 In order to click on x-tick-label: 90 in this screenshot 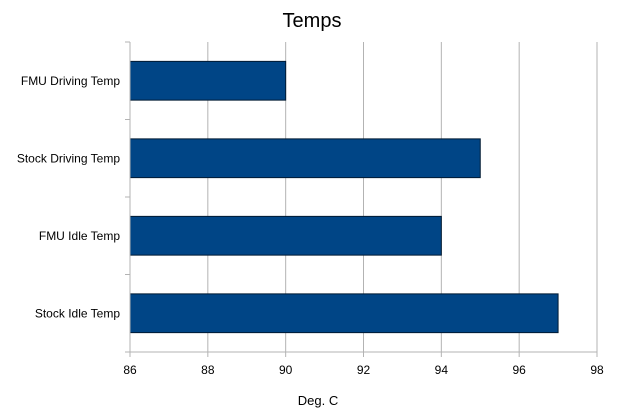, I will do `click(286, 370)`.